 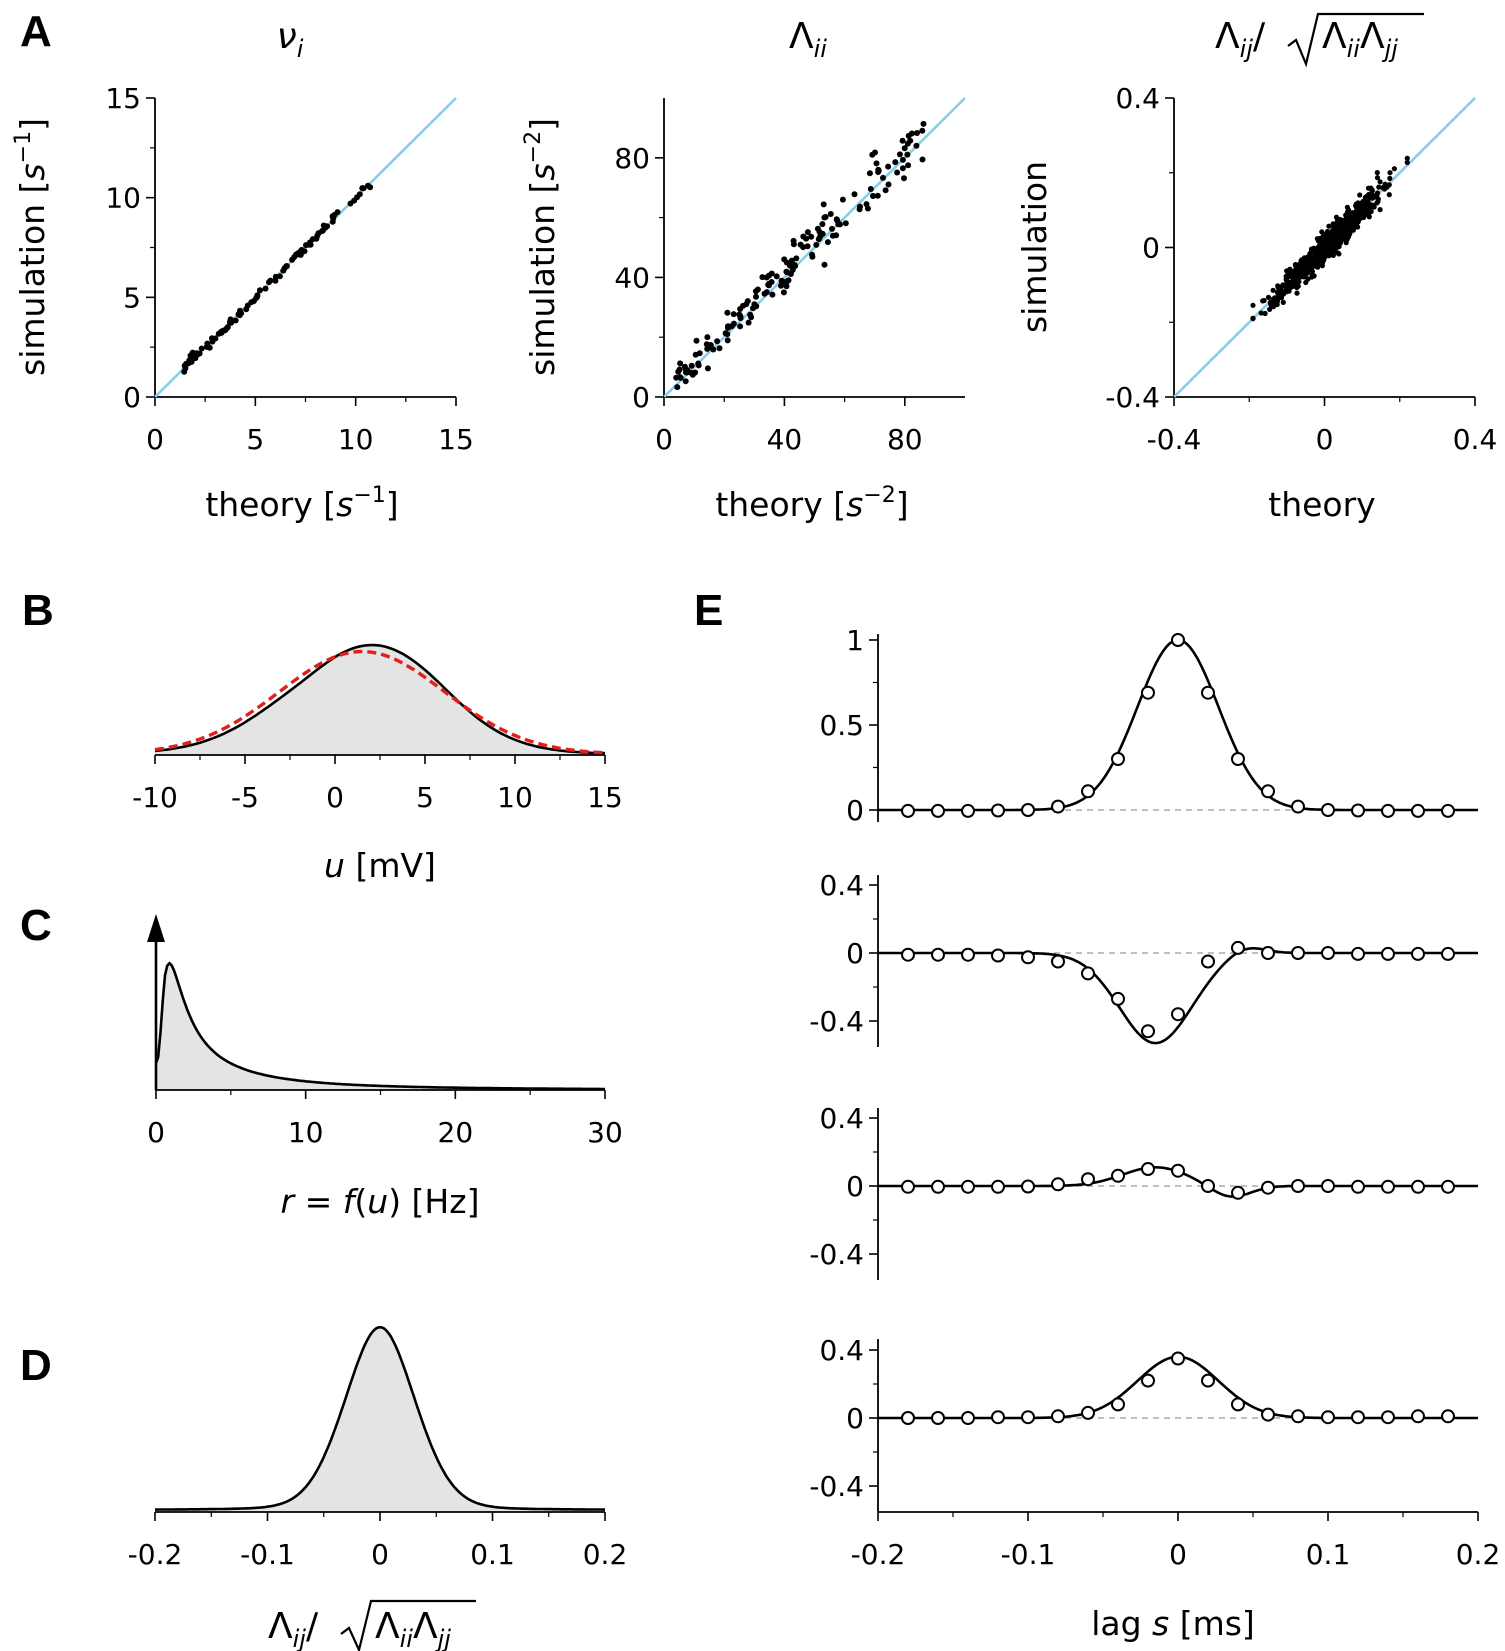 I want to click on y-tick-label-neg-0-4: -0.4, so click(x=836, y=1254).